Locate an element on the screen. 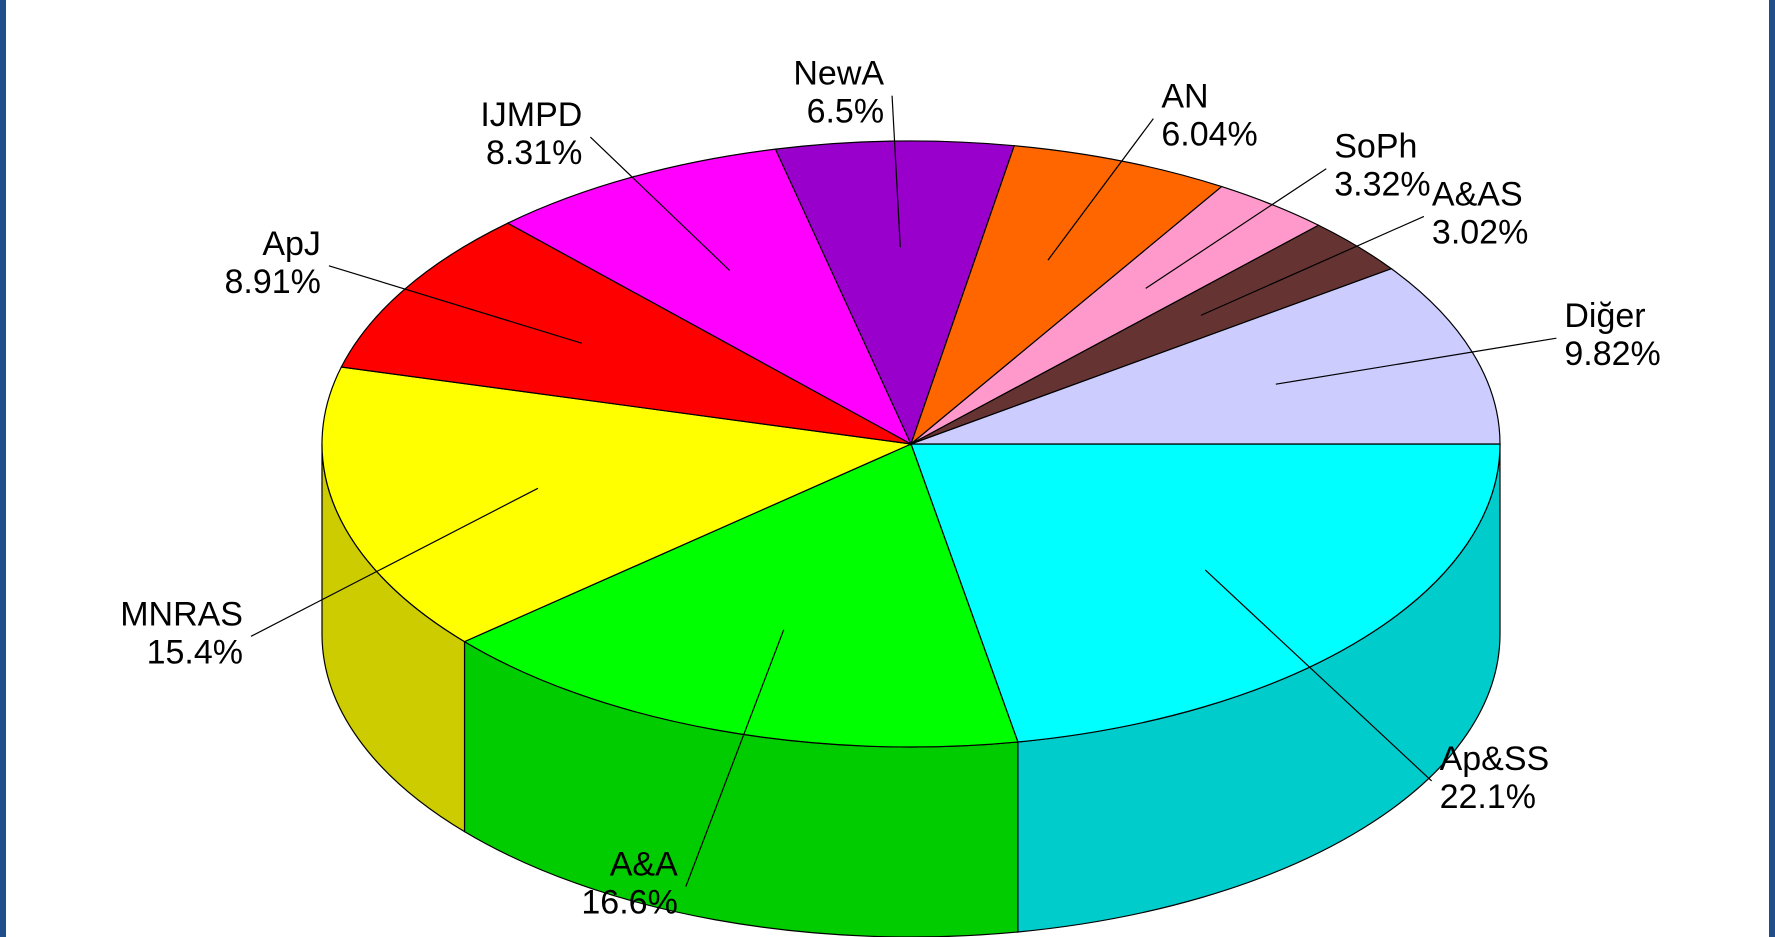 The width and height of the screenshot is (1775, 937). slice-value-label: 22.1% is located at coordinates (1488, 797).